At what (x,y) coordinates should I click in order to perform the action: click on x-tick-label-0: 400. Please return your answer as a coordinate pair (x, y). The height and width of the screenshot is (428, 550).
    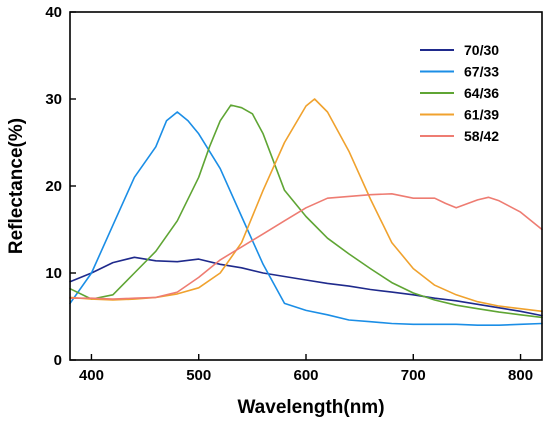
    Looking at the image, I should click on (91, 375).